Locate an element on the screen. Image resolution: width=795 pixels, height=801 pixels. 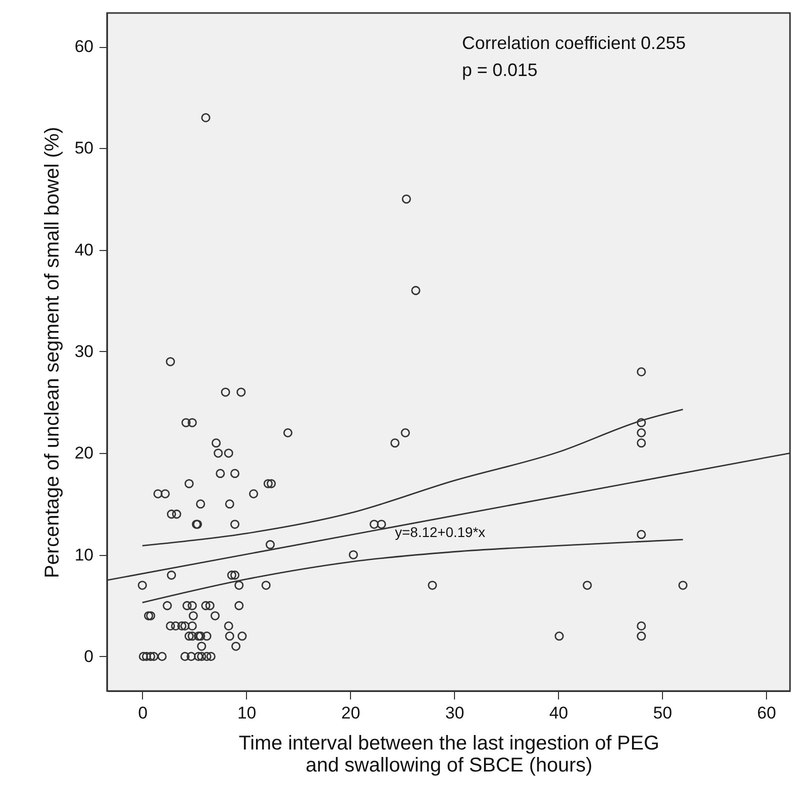
y-tick-label: 0 is located at coordinates (89, 656).